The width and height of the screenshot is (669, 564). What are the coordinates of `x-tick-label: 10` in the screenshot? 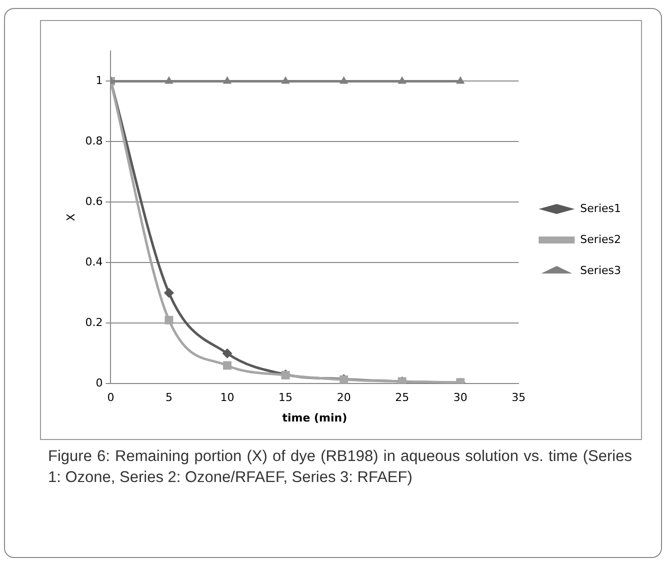 It's located at (227, 397).